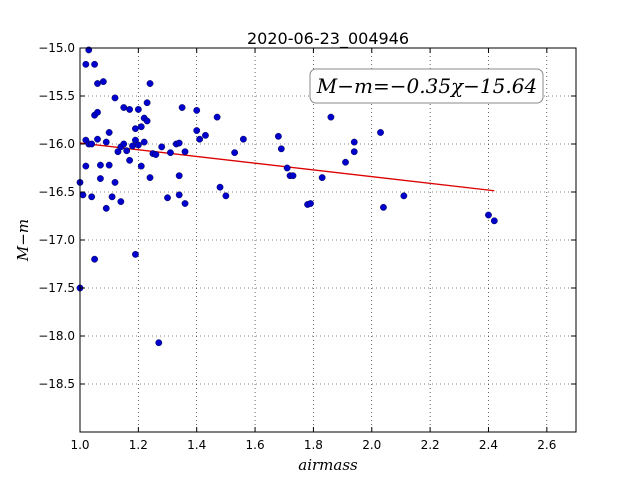  I want to click on x-tick-label: 1.8, so click(313, 445).